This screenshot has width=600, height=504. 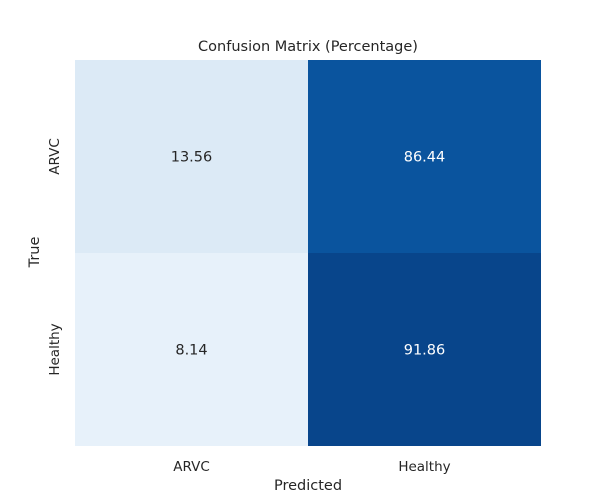 I want to click on y-tick-label-arvc: ARVC, so click(x=55, y=156).